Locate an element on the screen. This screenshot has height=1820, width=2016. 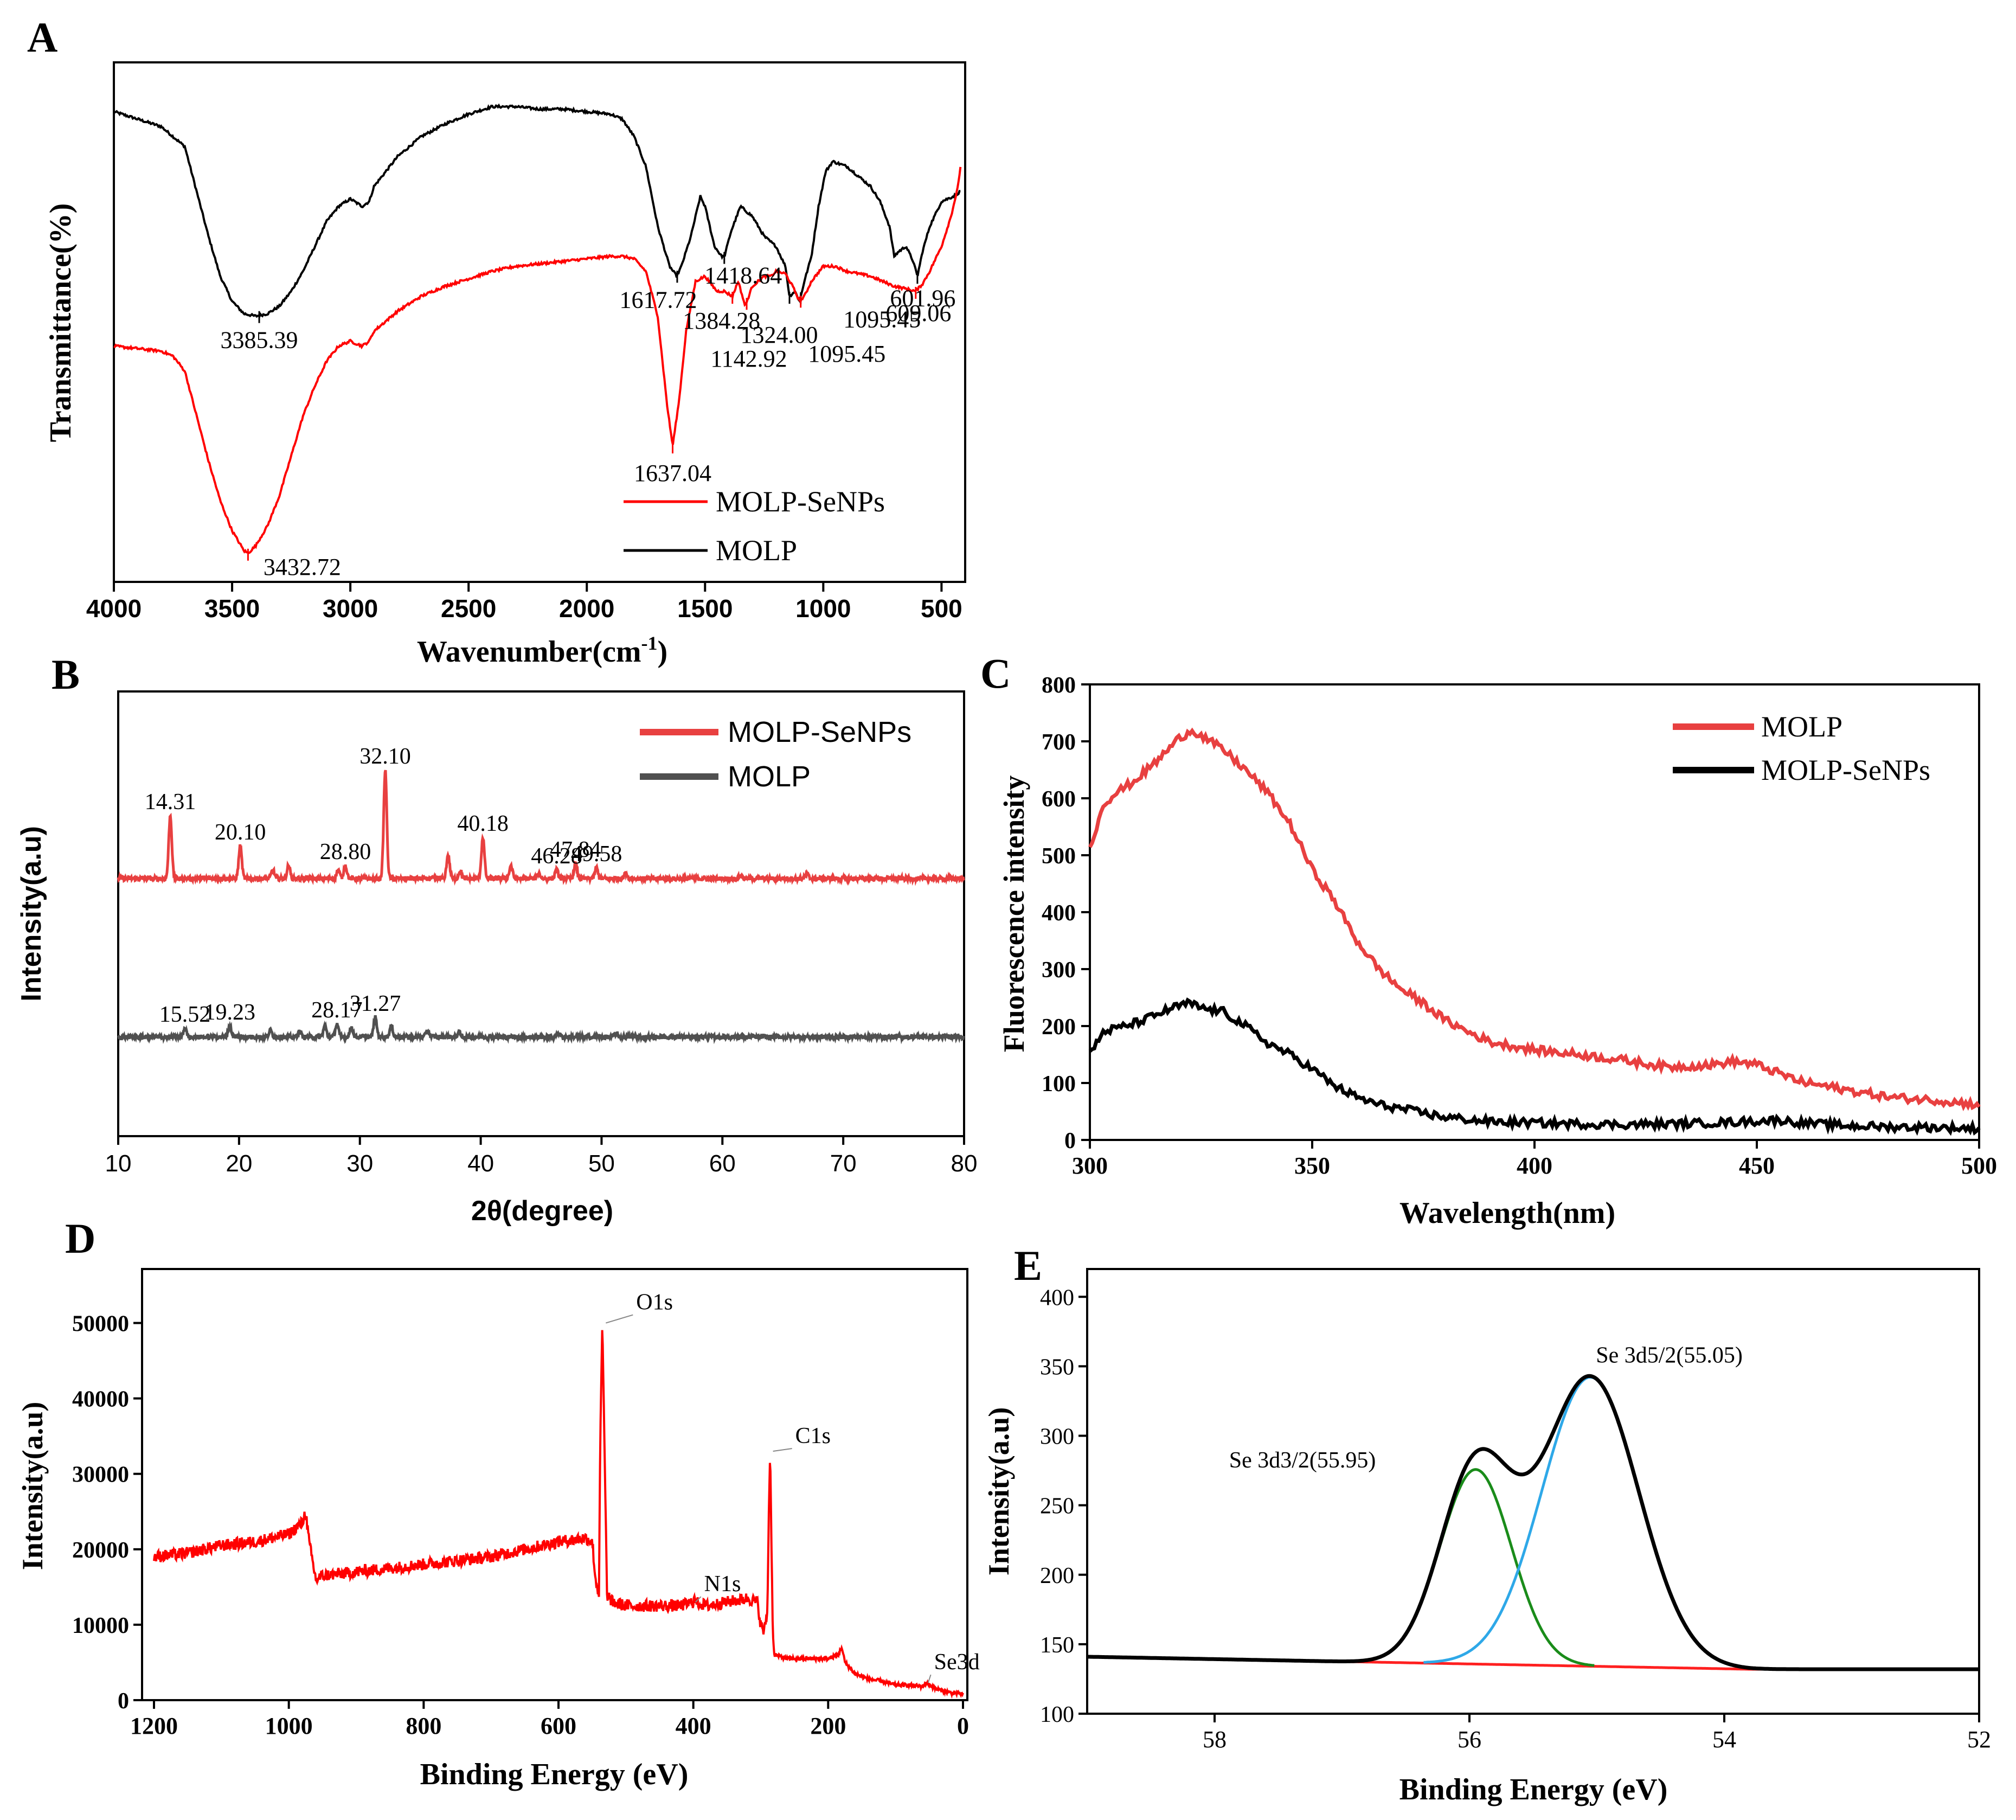
x-tick-label-a-0: 4000 is located at coordinates (114, 608).